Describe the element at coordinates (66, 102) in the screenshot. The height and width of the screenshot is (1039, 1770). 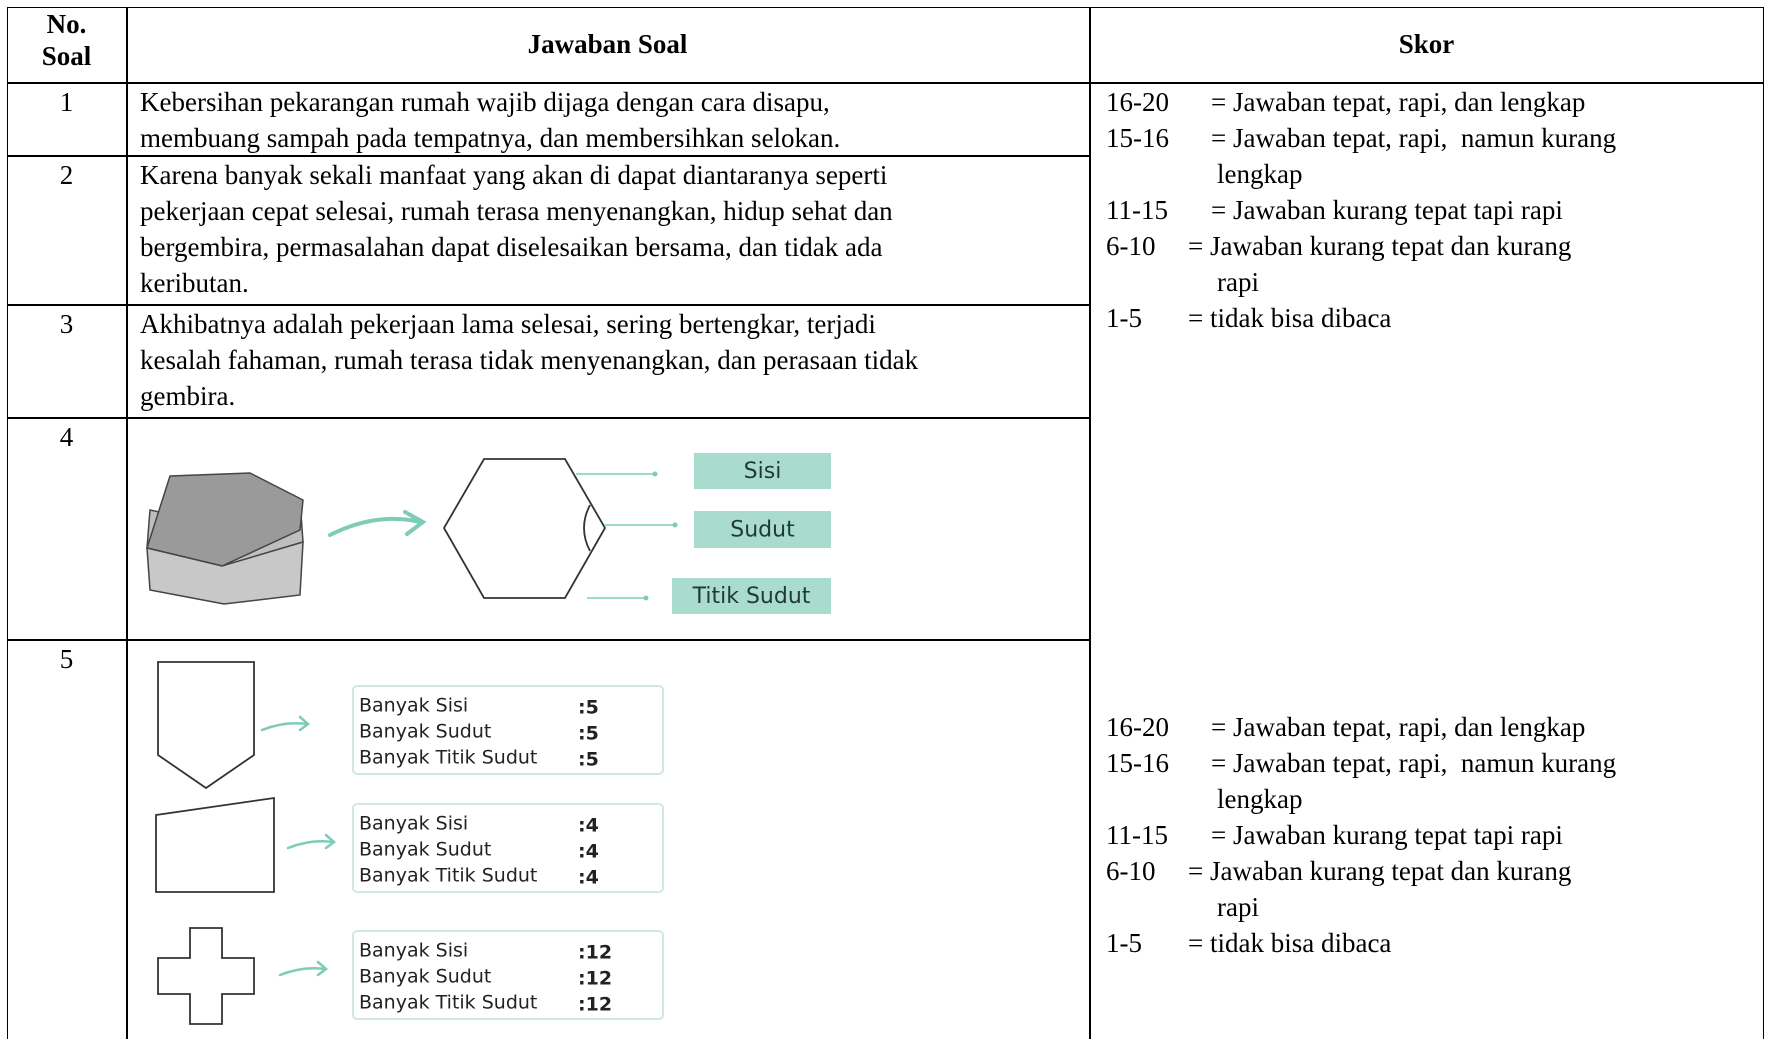
I see `row-number: 1` at that location.